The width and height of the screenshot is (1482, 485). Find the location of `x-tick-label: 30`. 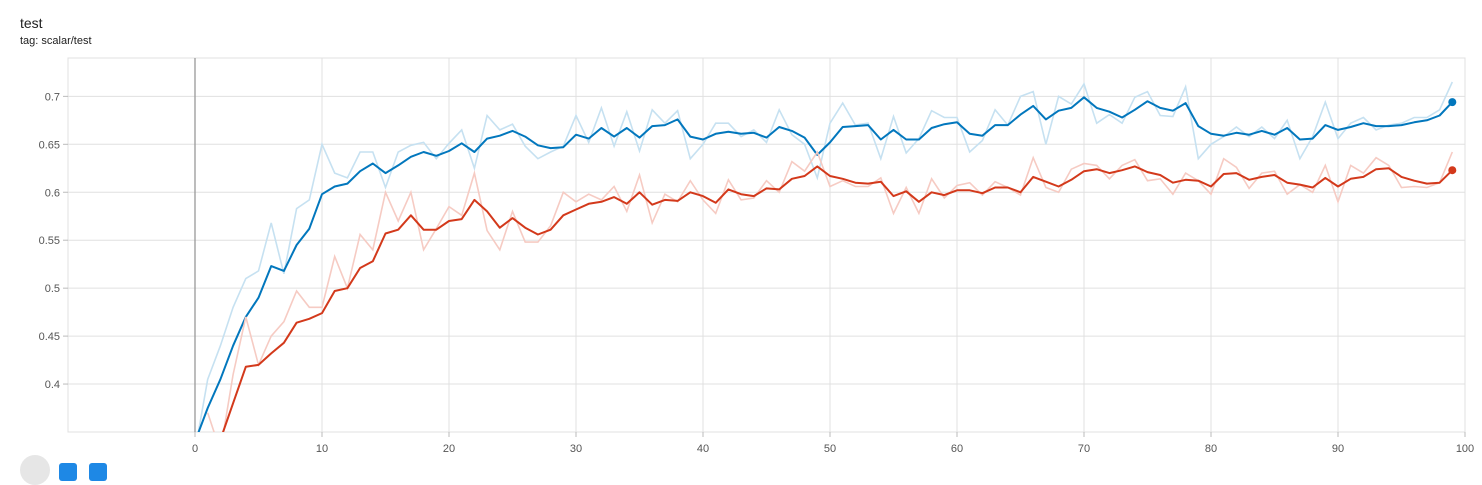

x-tick-label: 30 is located at coordinates (576, 449).